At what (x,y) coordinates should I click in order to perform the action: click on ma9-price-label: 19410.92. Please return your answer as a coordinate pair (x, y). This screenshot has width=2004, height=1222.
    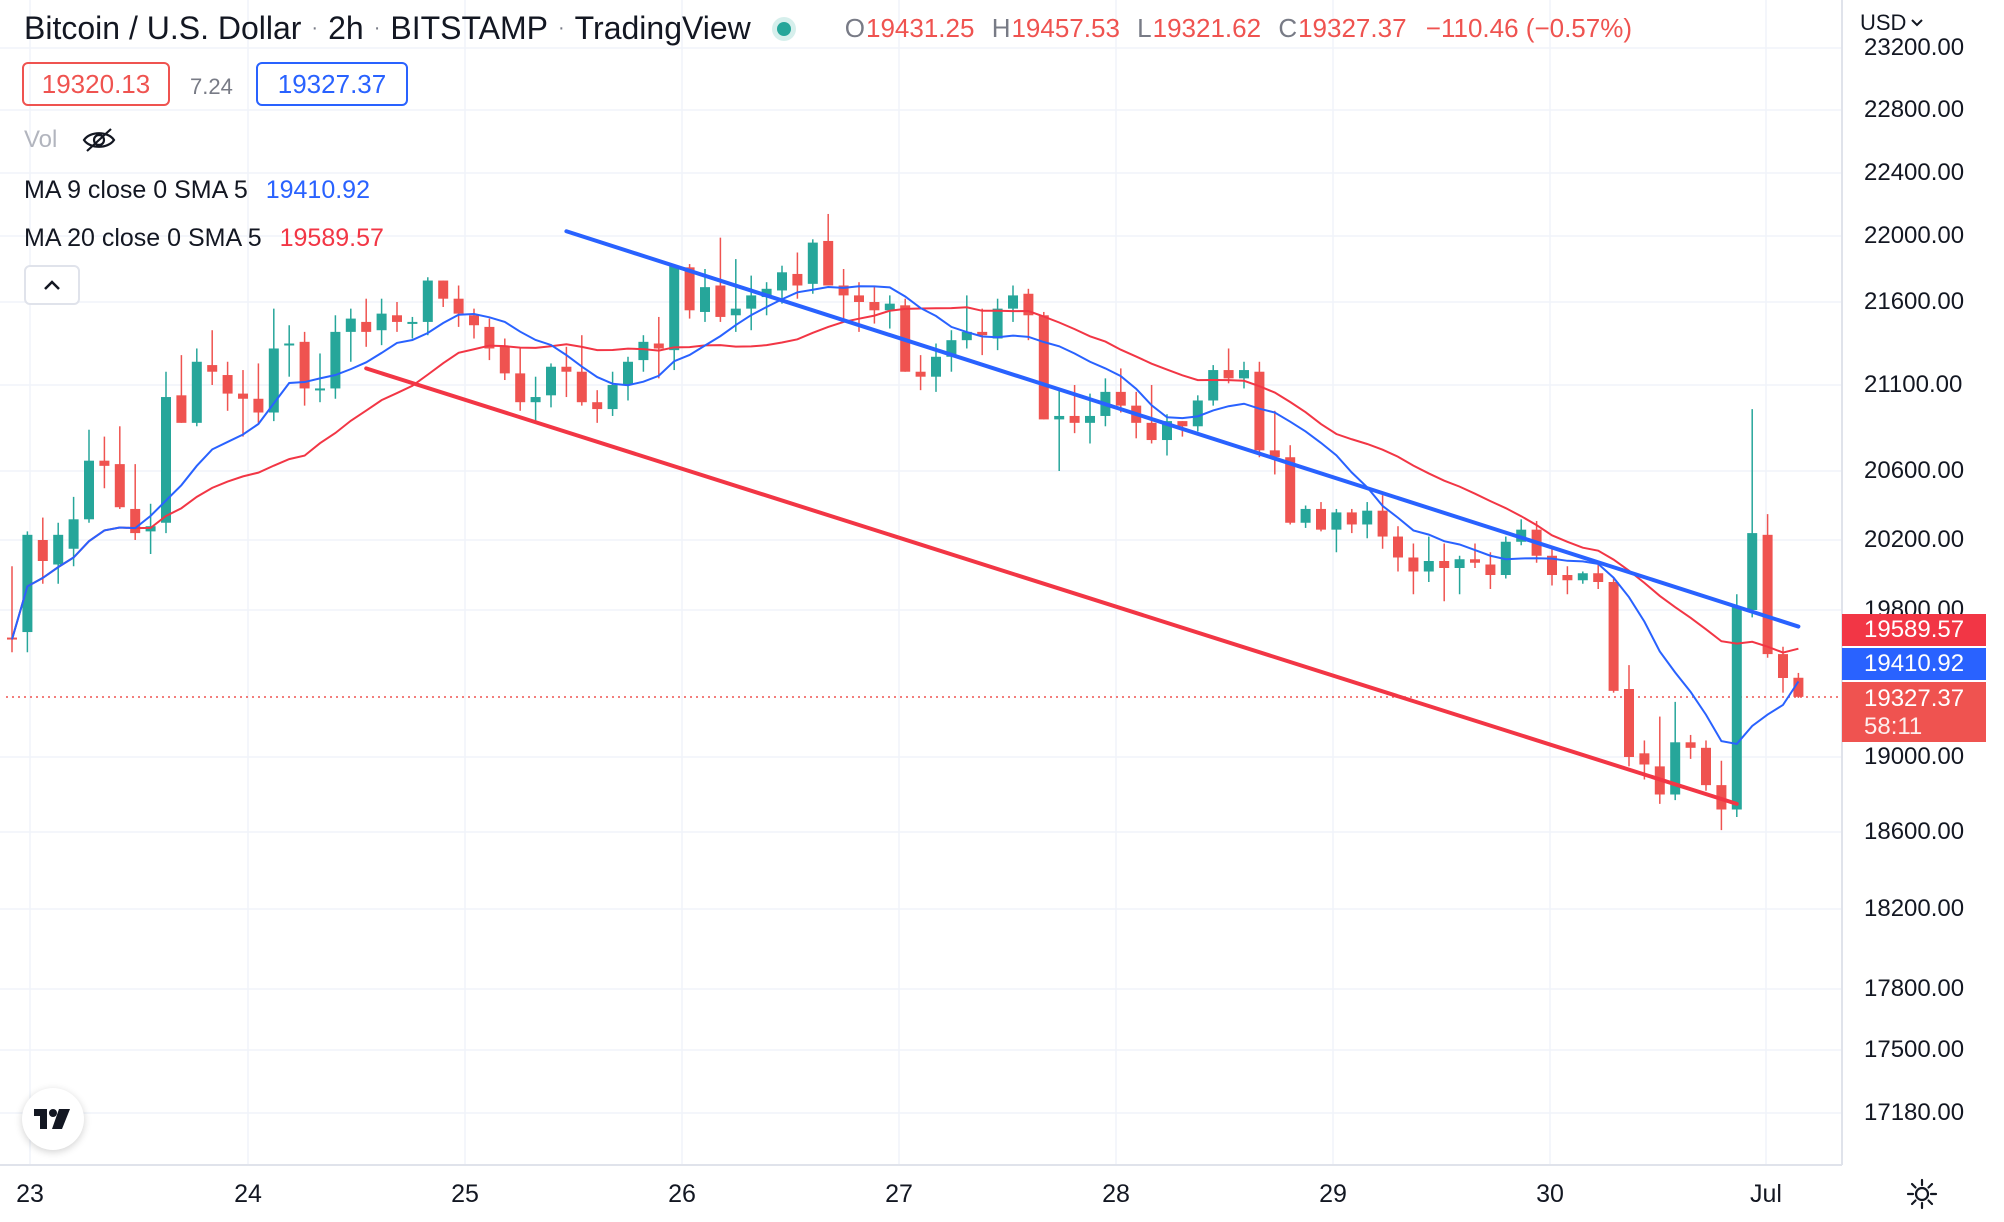
    Looking at the image, I should click on (1914, 664).